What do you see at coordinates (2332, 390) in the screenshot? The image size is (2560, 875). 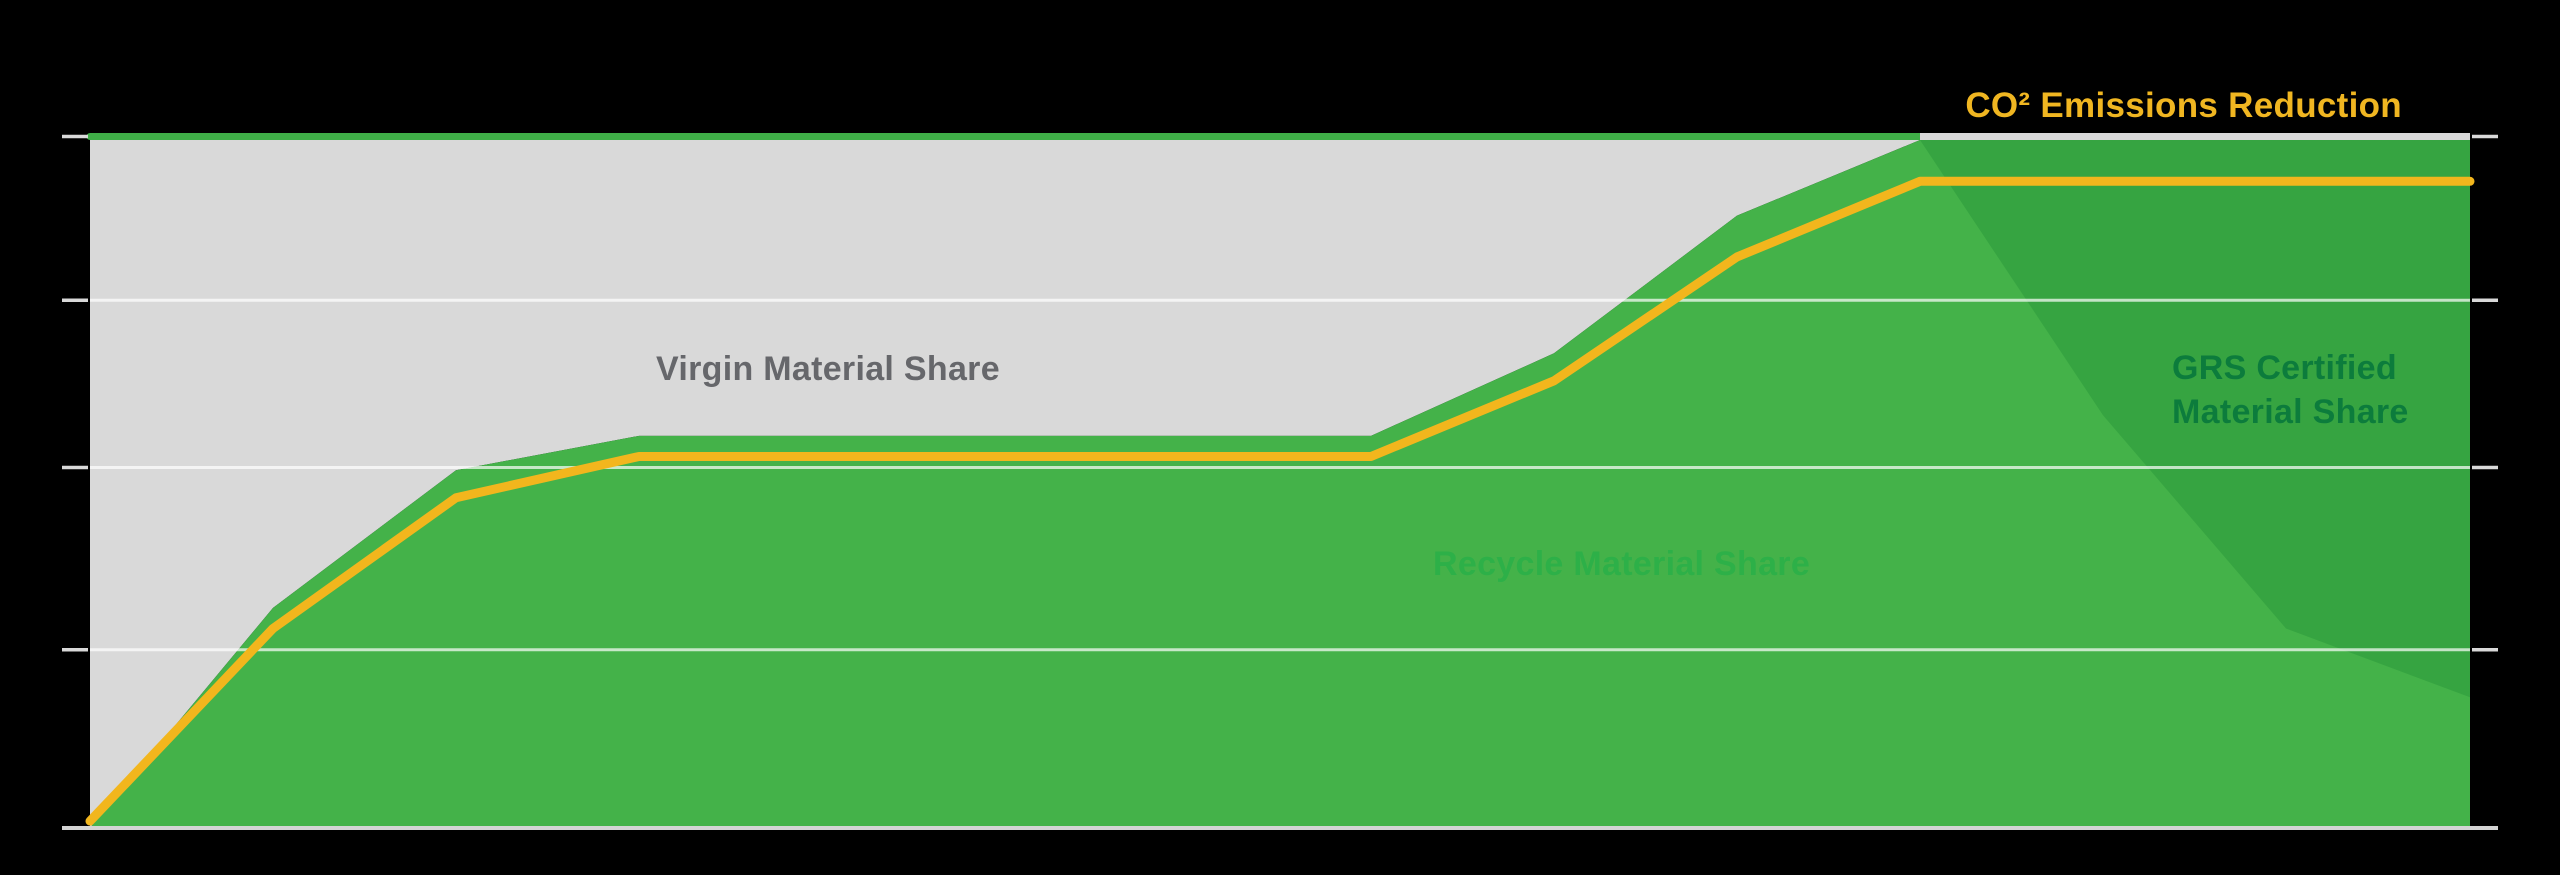 I see `grs-certified-share-label: GRS Certified Material Share` at bounding box center [2332, 390].